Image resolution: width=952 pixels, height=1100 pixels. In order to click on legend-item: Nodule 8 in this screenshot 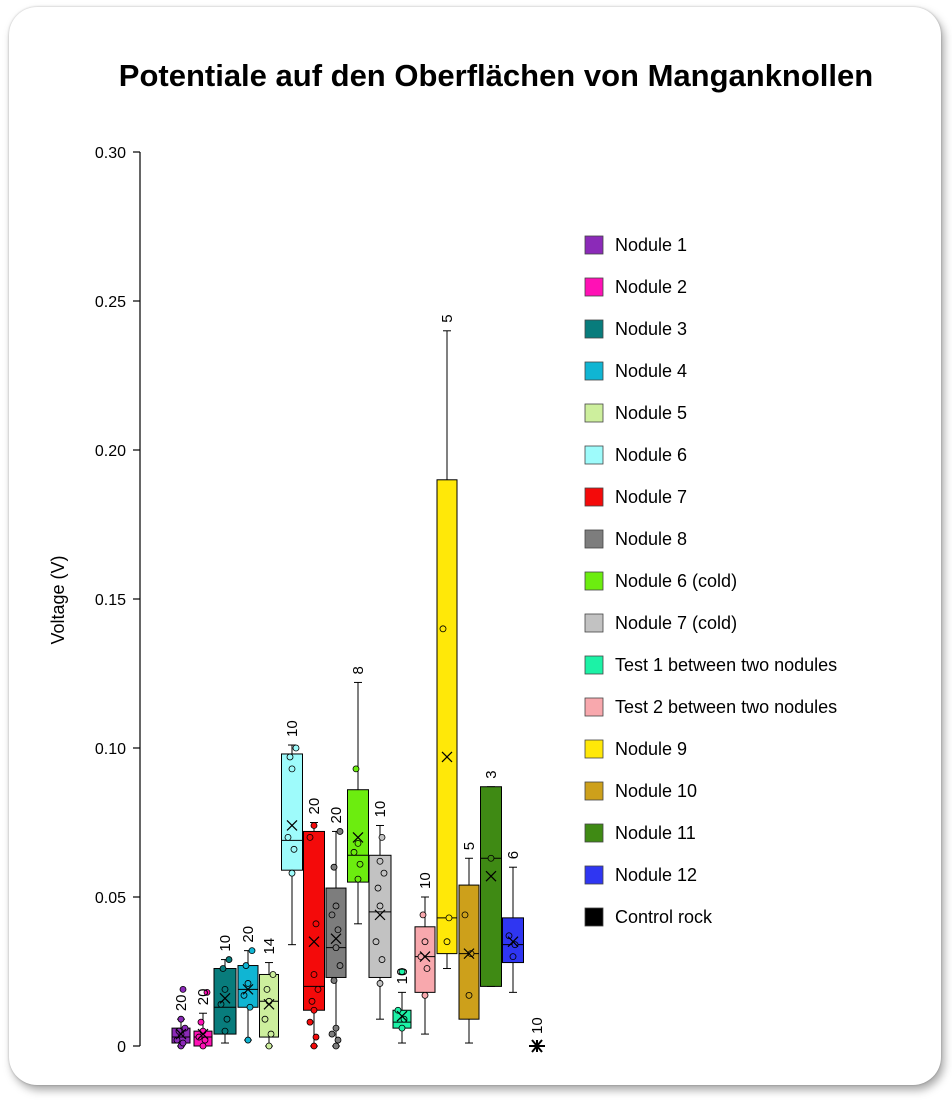, I will do `click(635, 539)`.